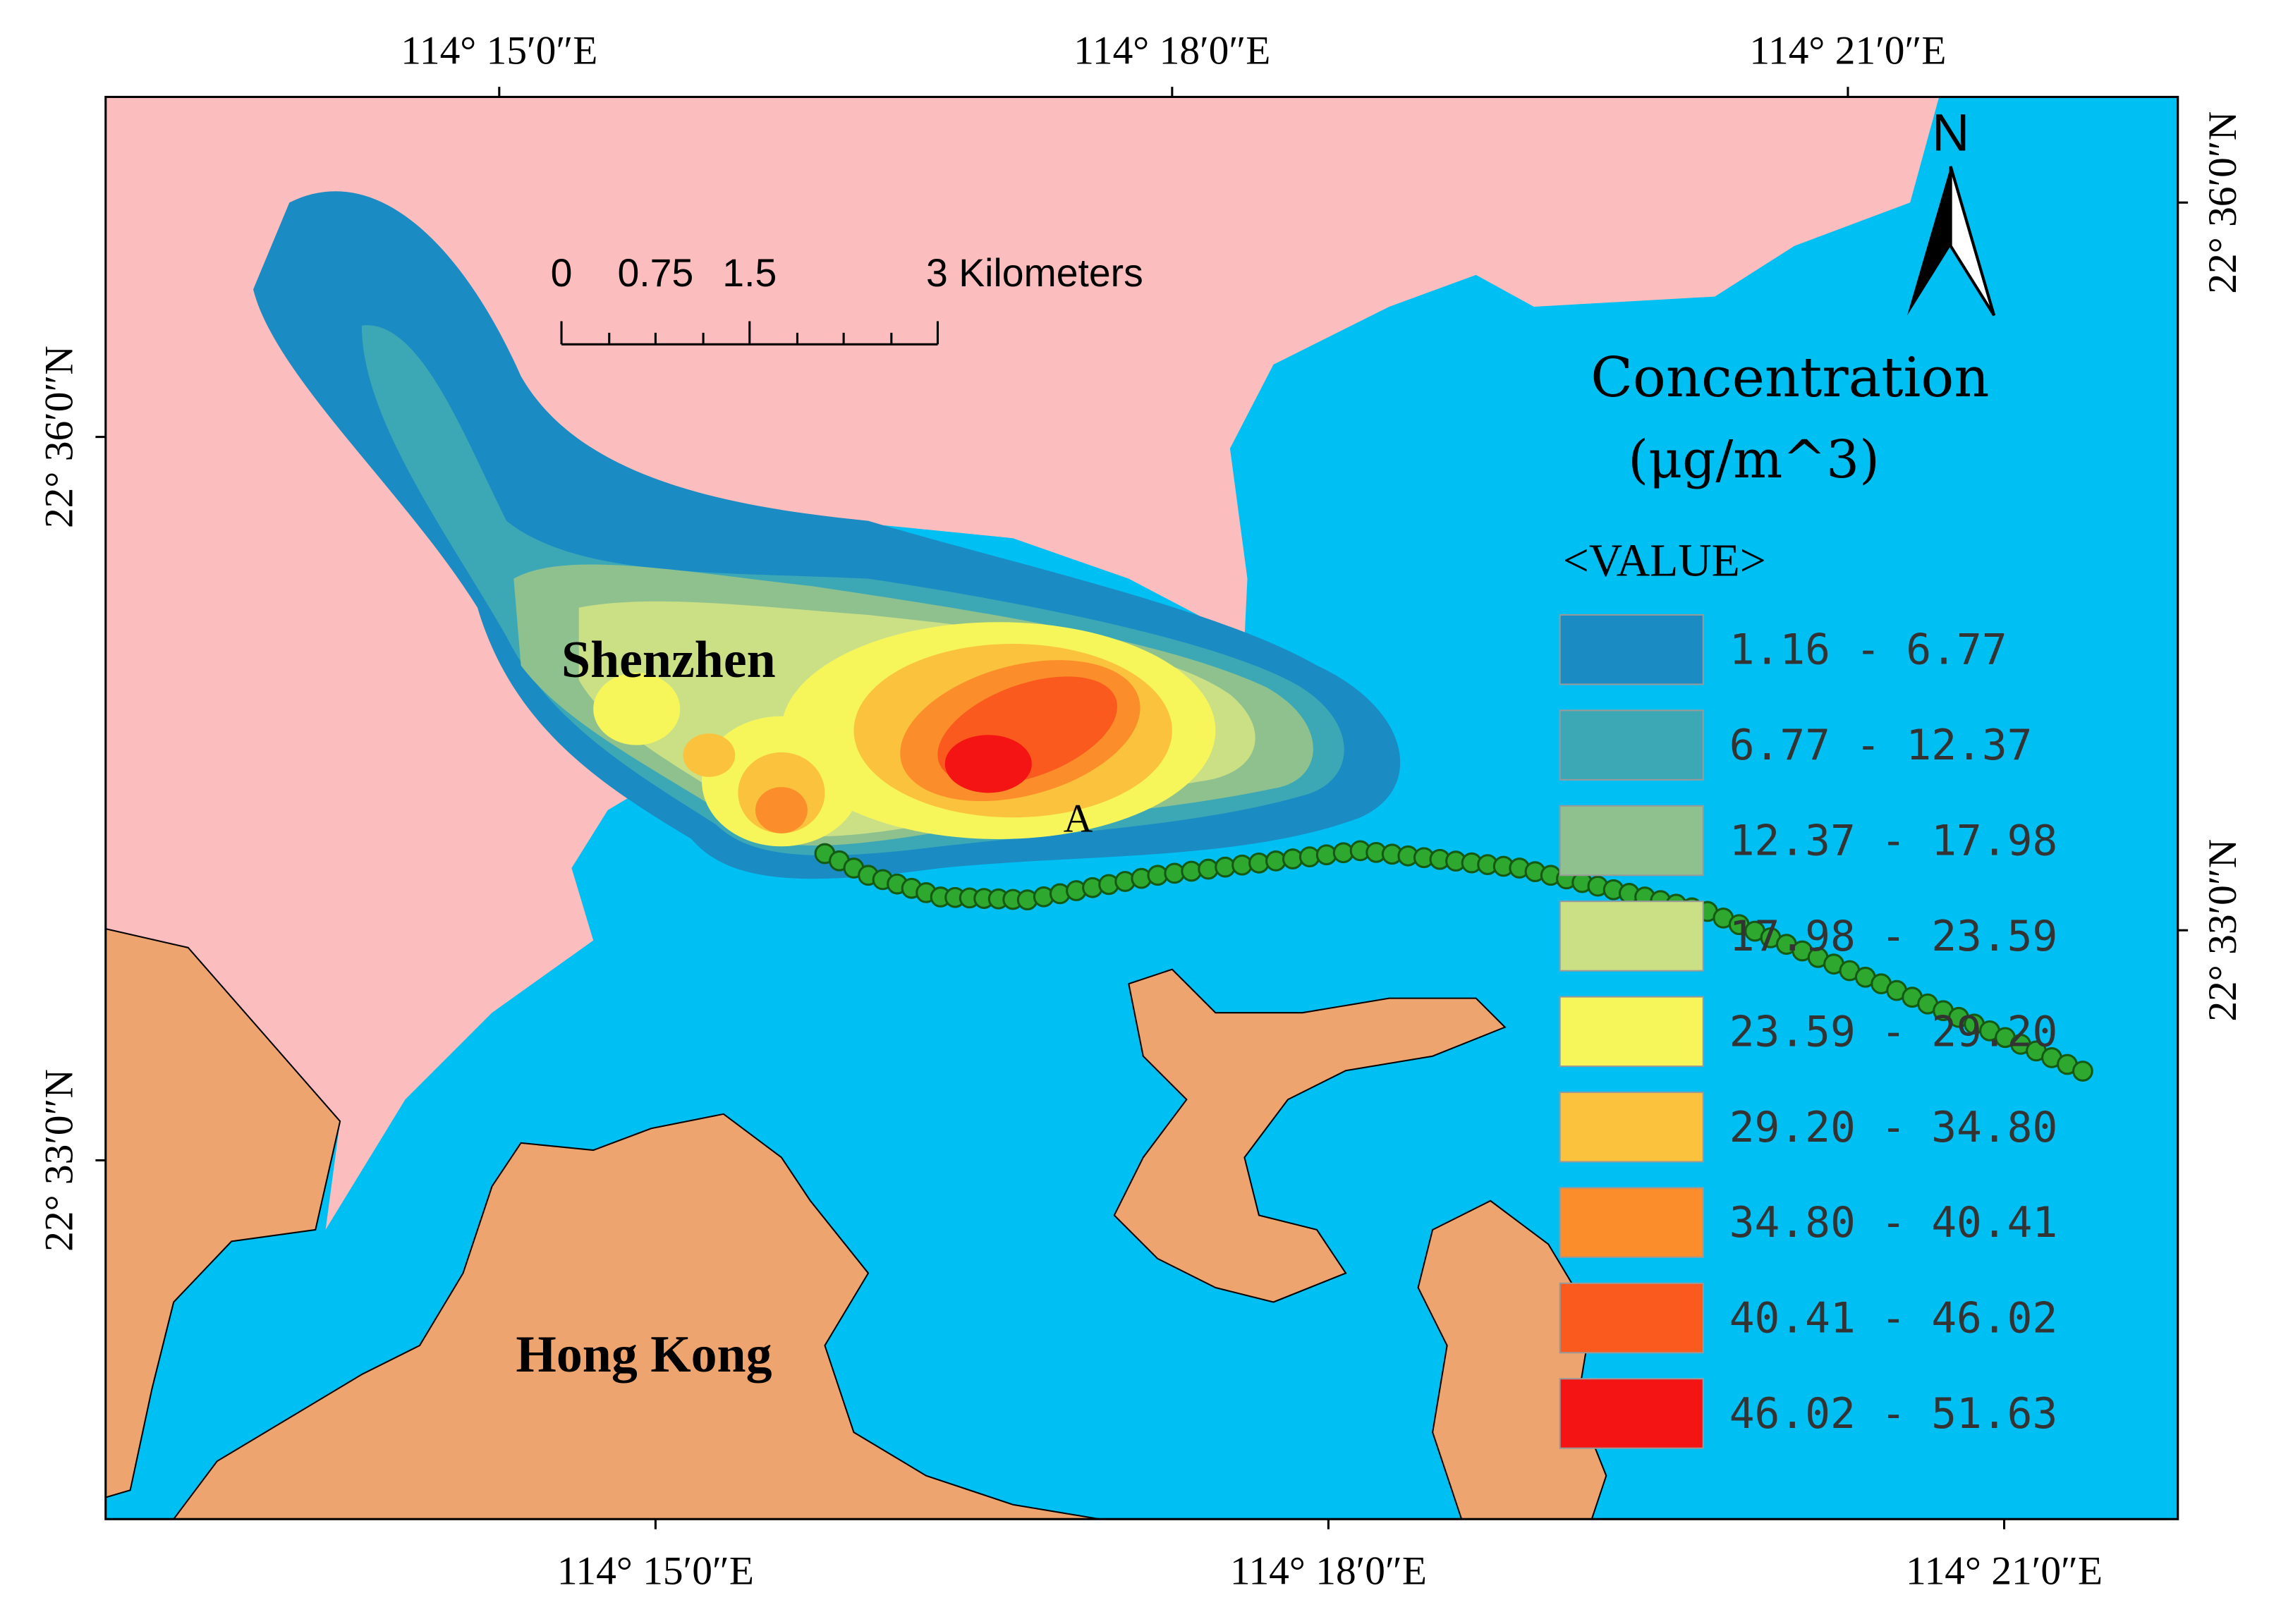 This screenshot has width=2269, height=1624. What do you see at coordinates (749, 333) in the screenshot?
I see `scale-bar` at bounding box center [749, 333].